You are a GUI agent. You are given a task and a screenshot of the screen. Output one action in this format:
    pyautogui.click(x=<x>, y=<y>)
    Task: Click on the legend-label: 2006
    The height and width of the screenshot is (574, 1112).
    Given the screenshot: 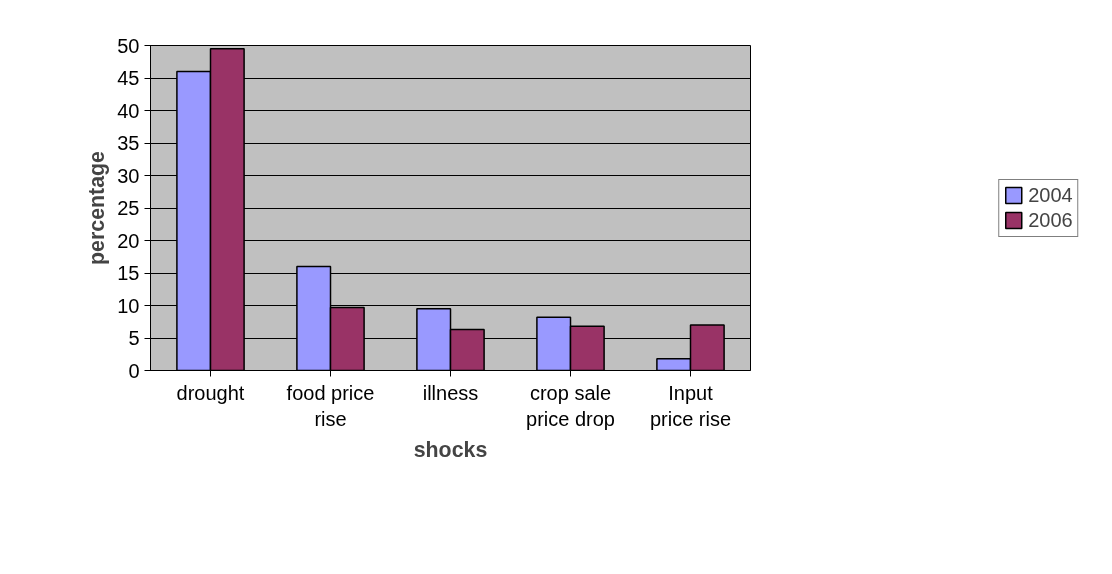 What is the action you would take?
    pyautogui.click(x=1050, y=220)
    